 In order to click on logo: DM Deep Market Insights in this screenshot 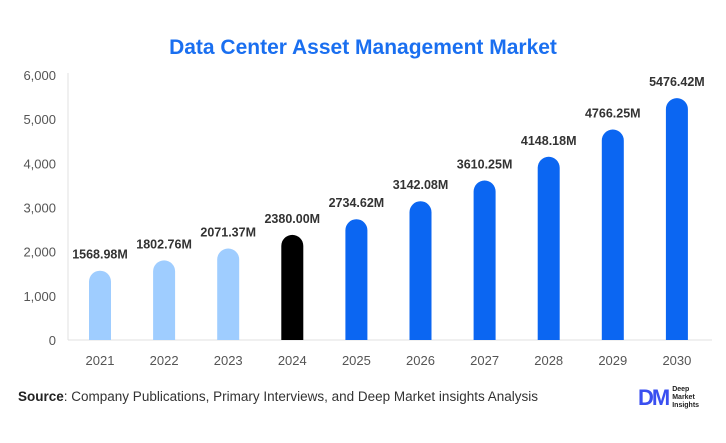, I will do `click(668, 398)`.